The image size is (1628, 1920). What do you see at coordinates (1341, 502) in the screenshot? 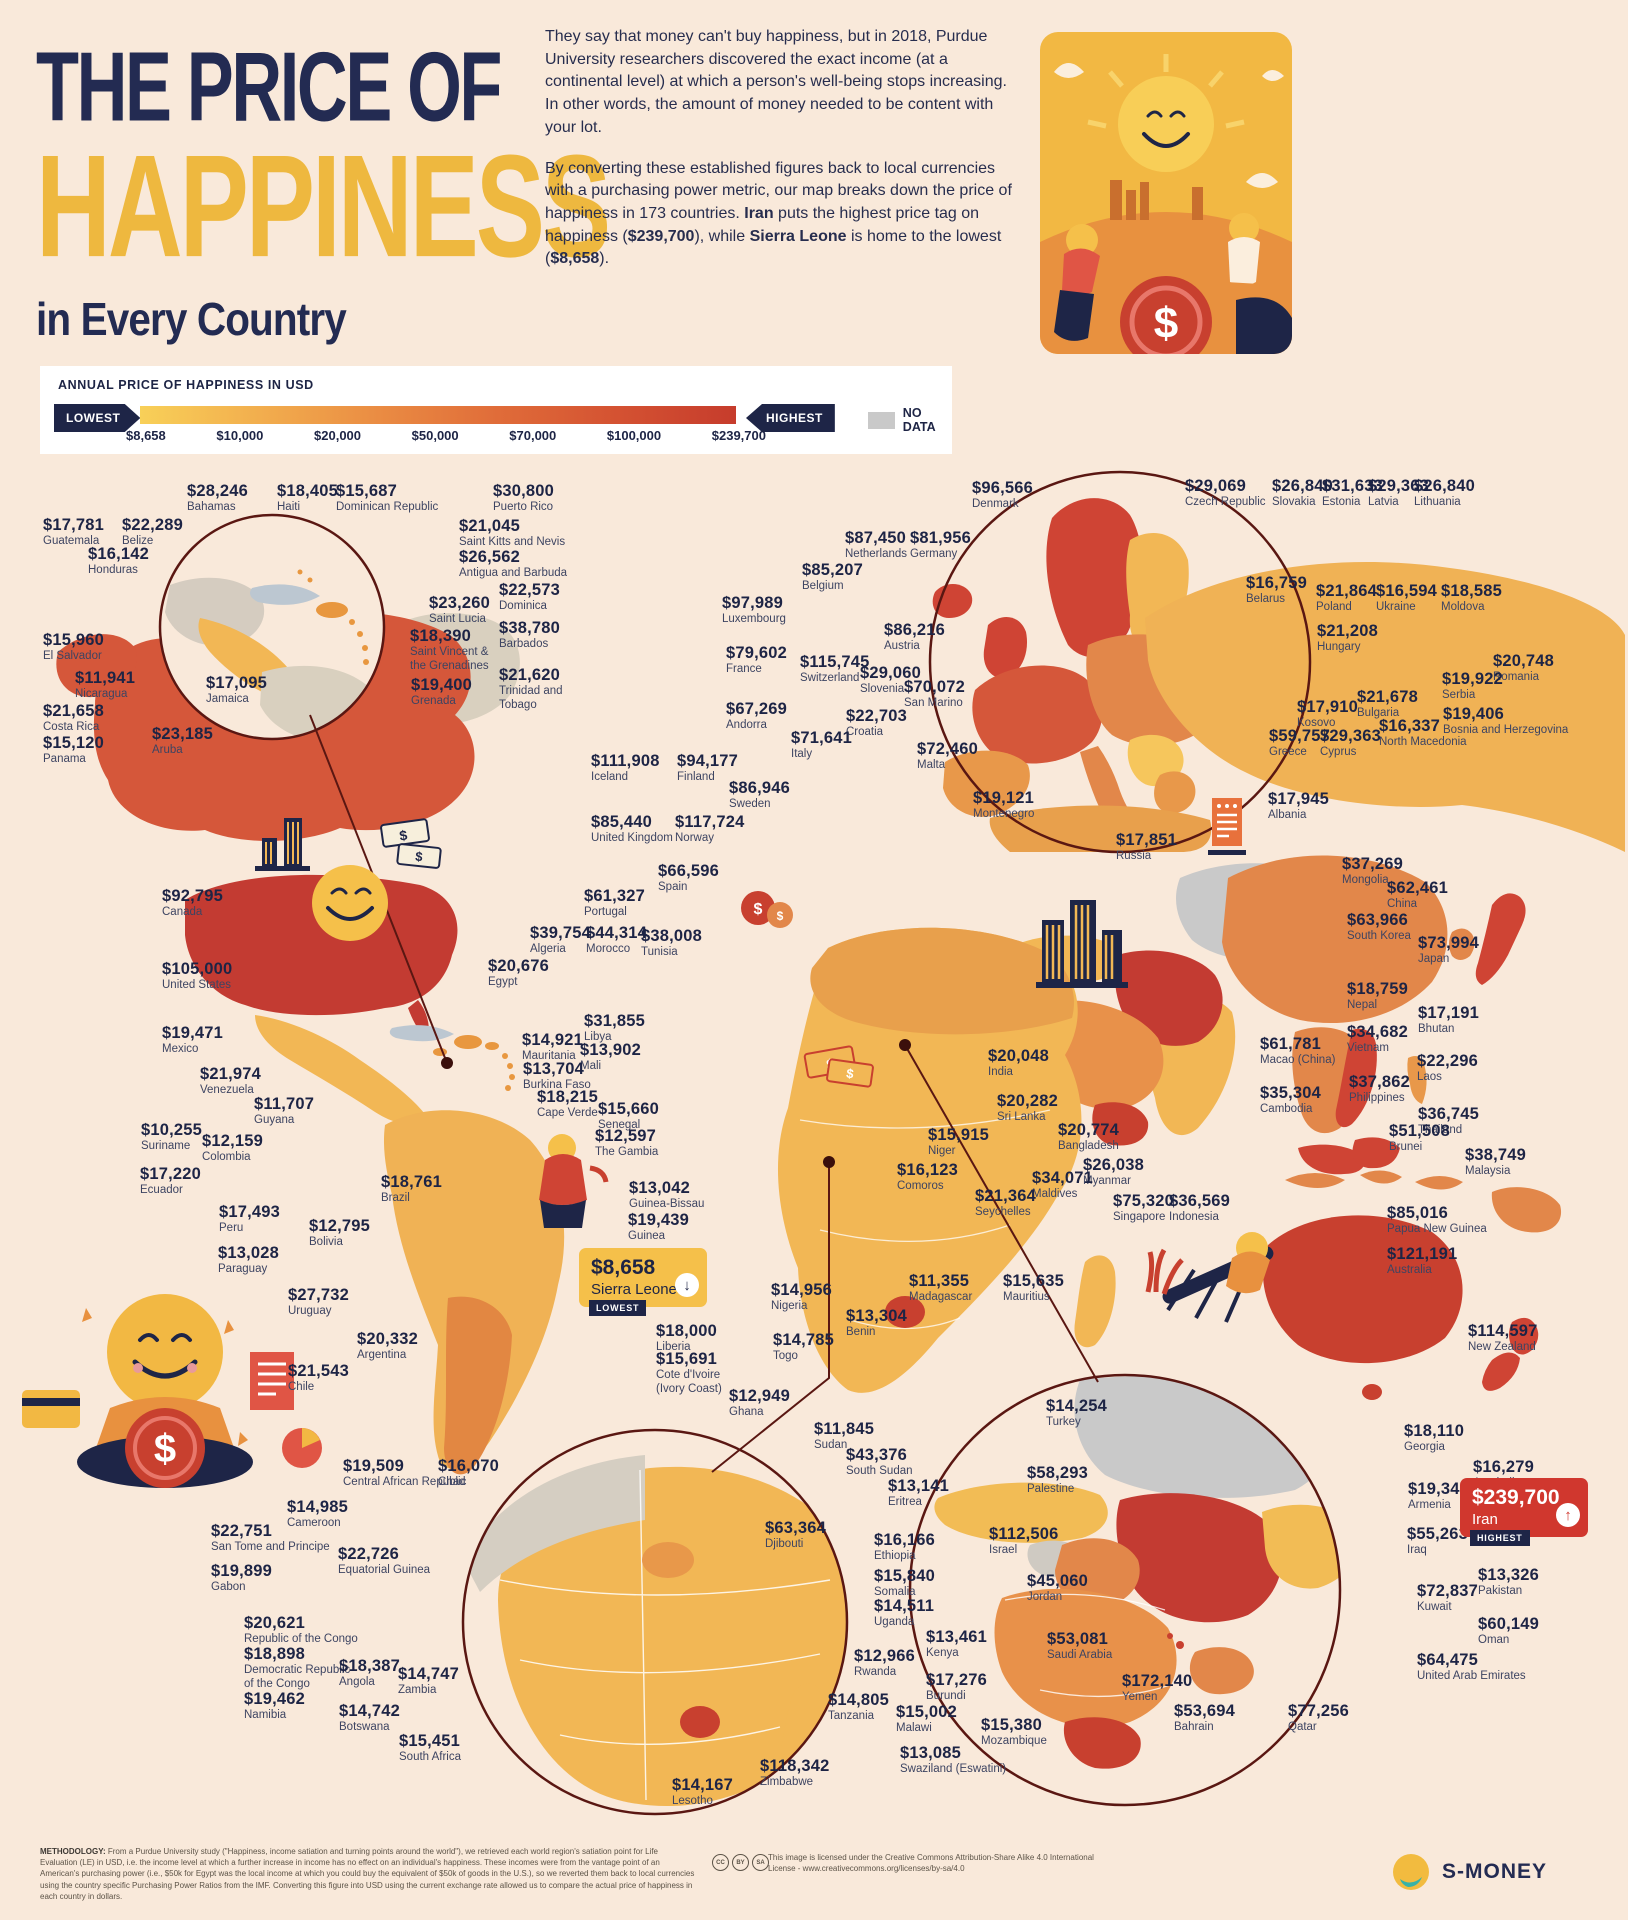
I see `country-name: Estonia` at bounding box center [1341, 502].